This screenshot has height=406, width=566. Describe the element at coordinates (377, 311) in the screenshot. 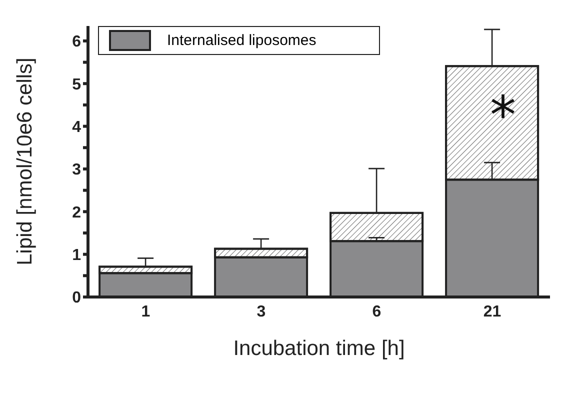

I see `x-tick-label: 6` at that location.